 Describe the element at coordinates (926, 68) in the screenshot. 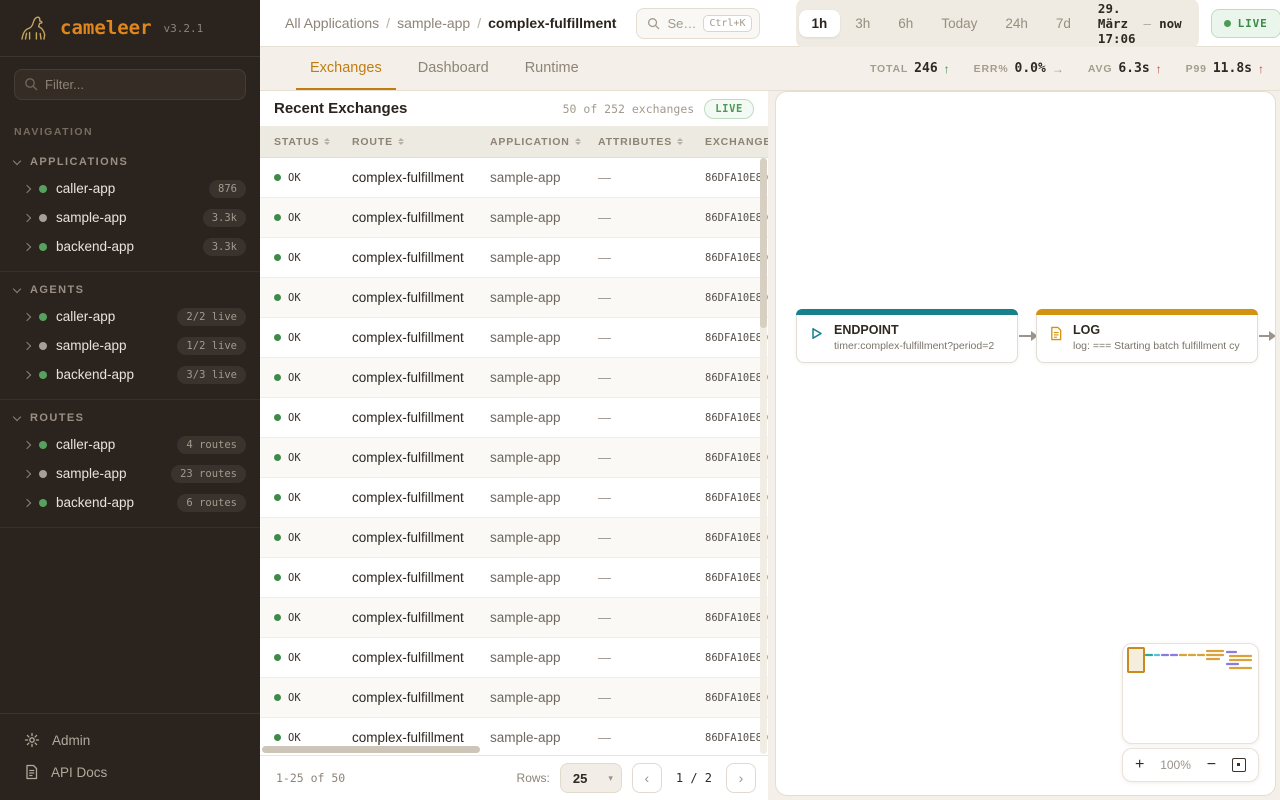

I see `metric-value: 246` at that location.